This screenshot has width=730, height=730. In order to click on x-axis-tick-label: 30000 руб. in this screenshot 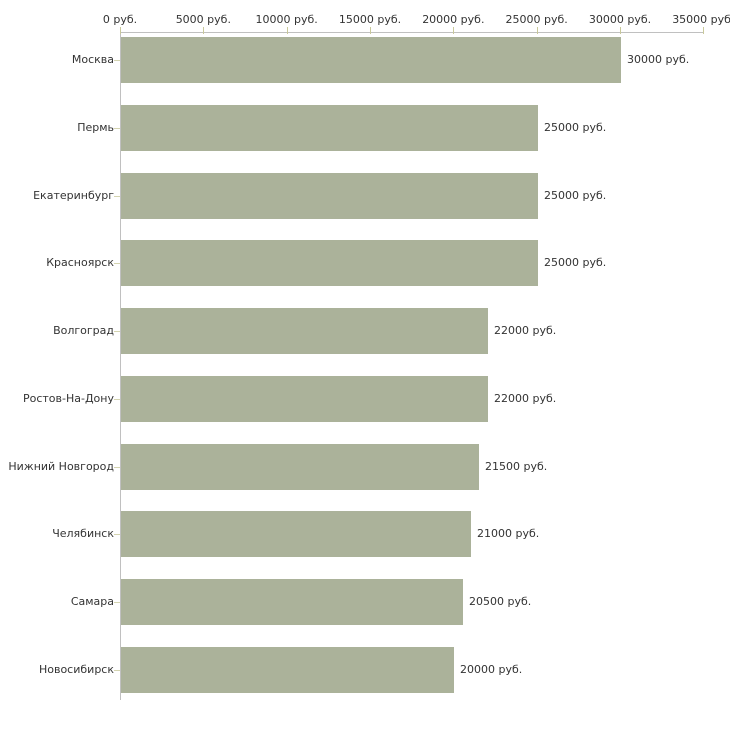, I will do `click(620, 19)`.